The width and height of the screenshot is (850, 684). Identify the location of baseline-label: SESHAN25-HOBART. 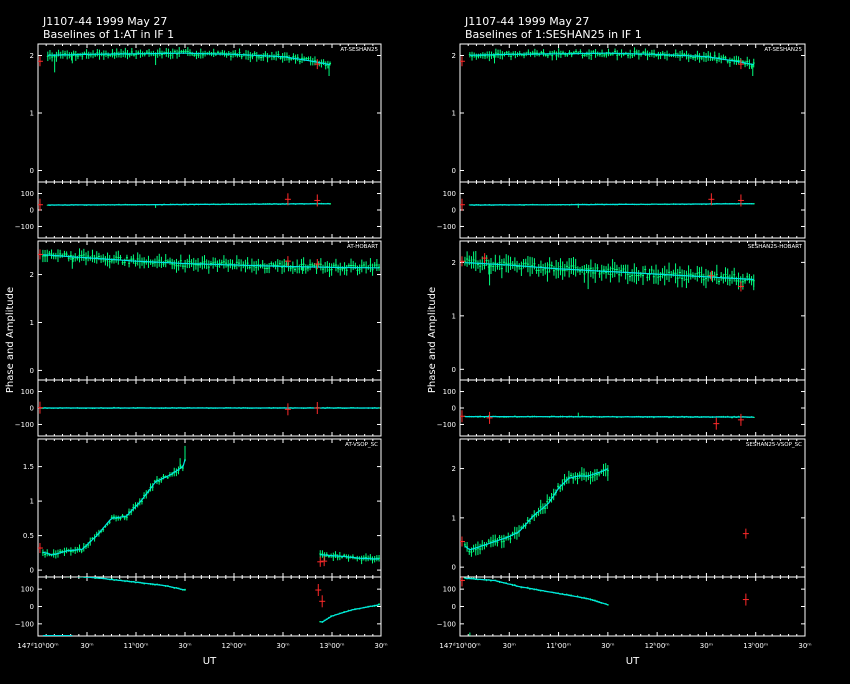
(775, 247).